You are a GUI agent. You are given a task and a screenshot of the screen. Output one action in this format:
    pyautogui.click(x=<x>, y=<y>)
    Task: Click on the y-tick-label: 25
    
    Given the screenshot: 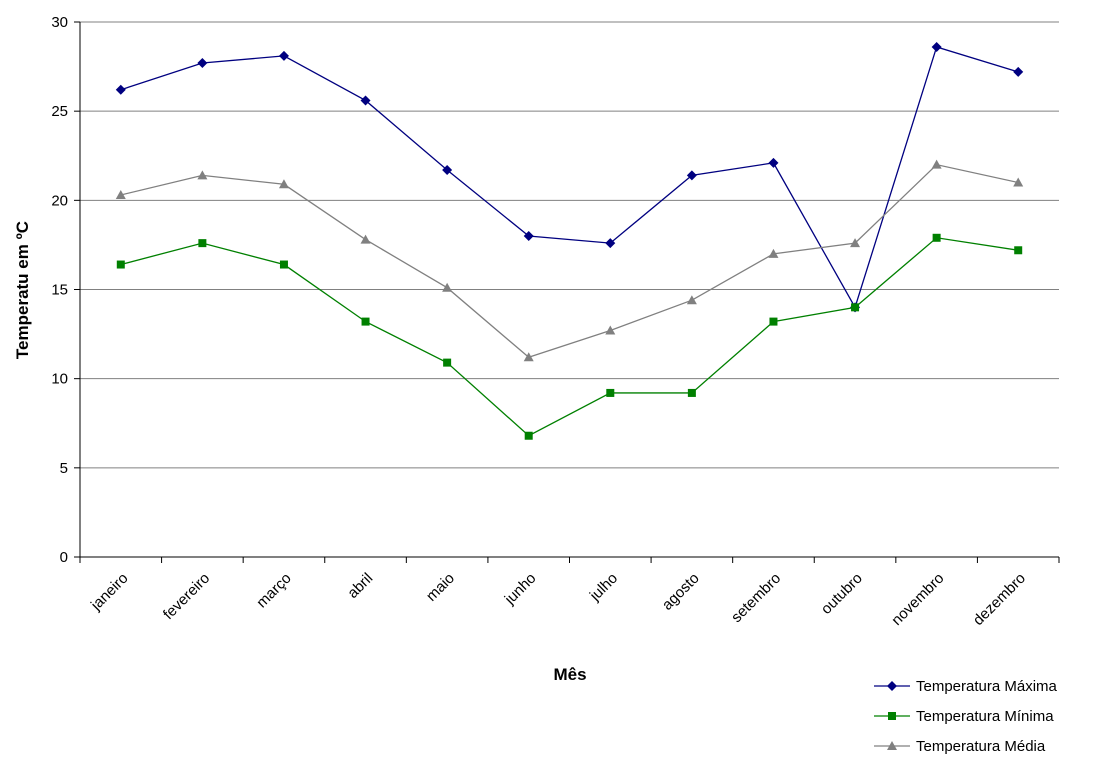 What is the action you would take?
    pyautogui.click(x=59, y=111)
    